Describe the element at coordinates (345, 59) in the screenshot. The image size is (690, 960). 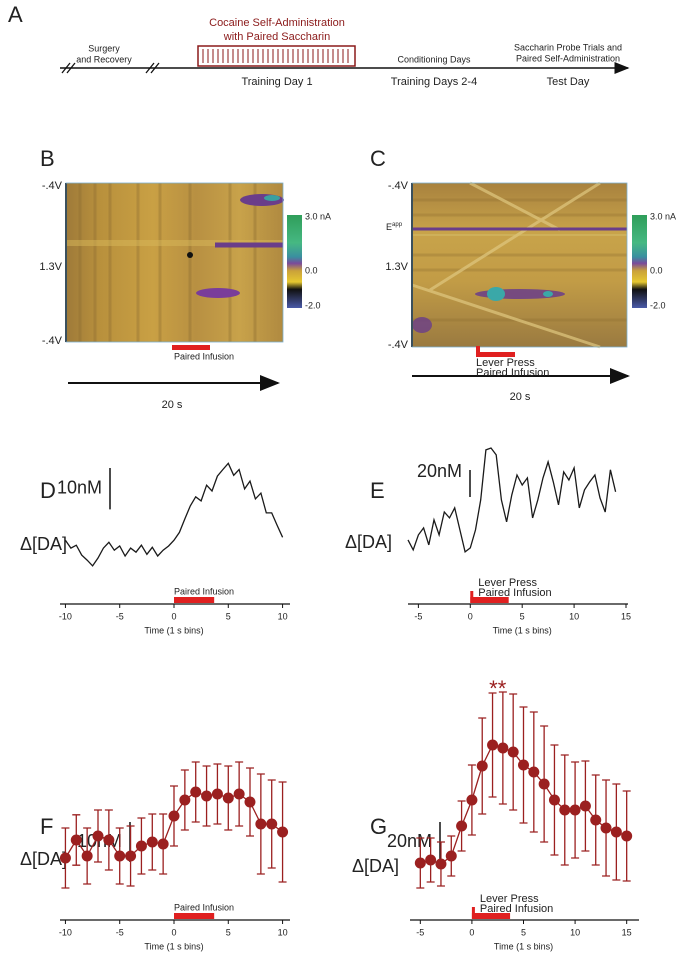
I see `timeline` at that location.